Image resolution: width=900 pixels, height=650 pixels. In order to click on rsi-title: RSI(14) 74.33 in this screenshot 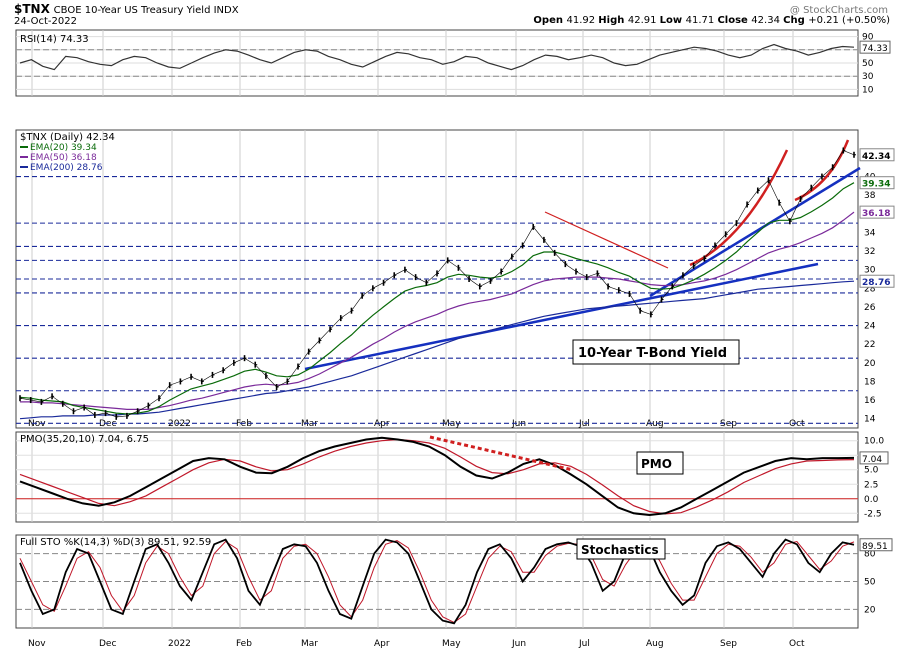, I will do `click(54, 39)`.